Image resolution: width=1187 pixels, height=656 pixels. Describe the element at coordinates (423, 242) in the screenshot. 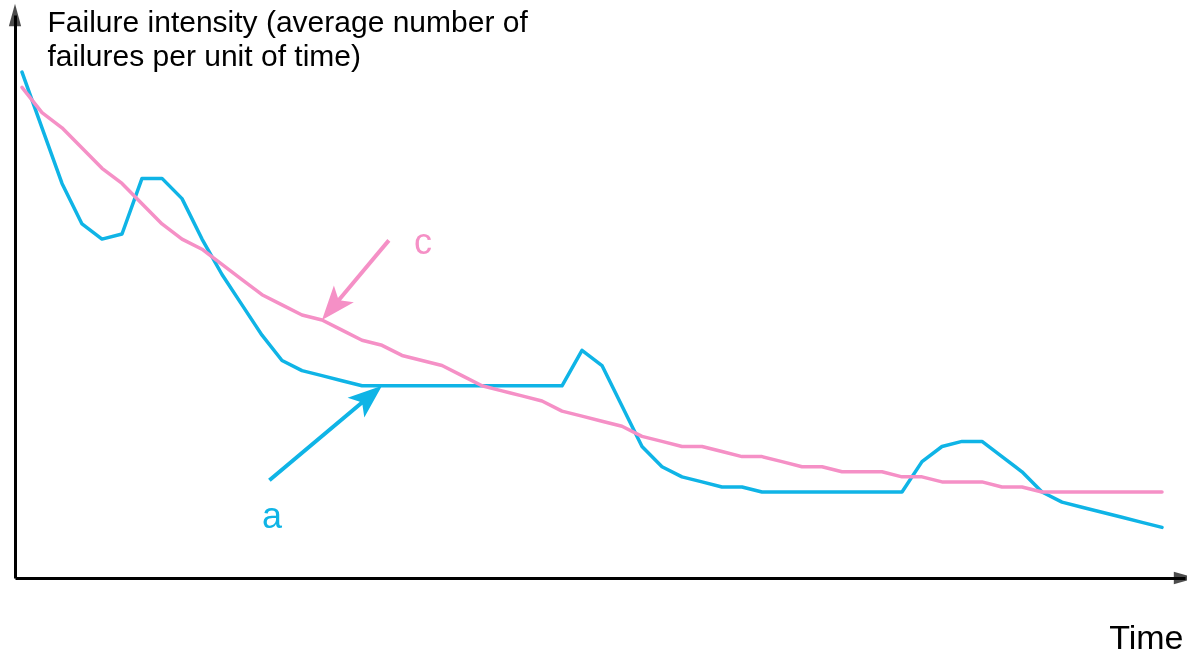

I see `text: c` at that location.